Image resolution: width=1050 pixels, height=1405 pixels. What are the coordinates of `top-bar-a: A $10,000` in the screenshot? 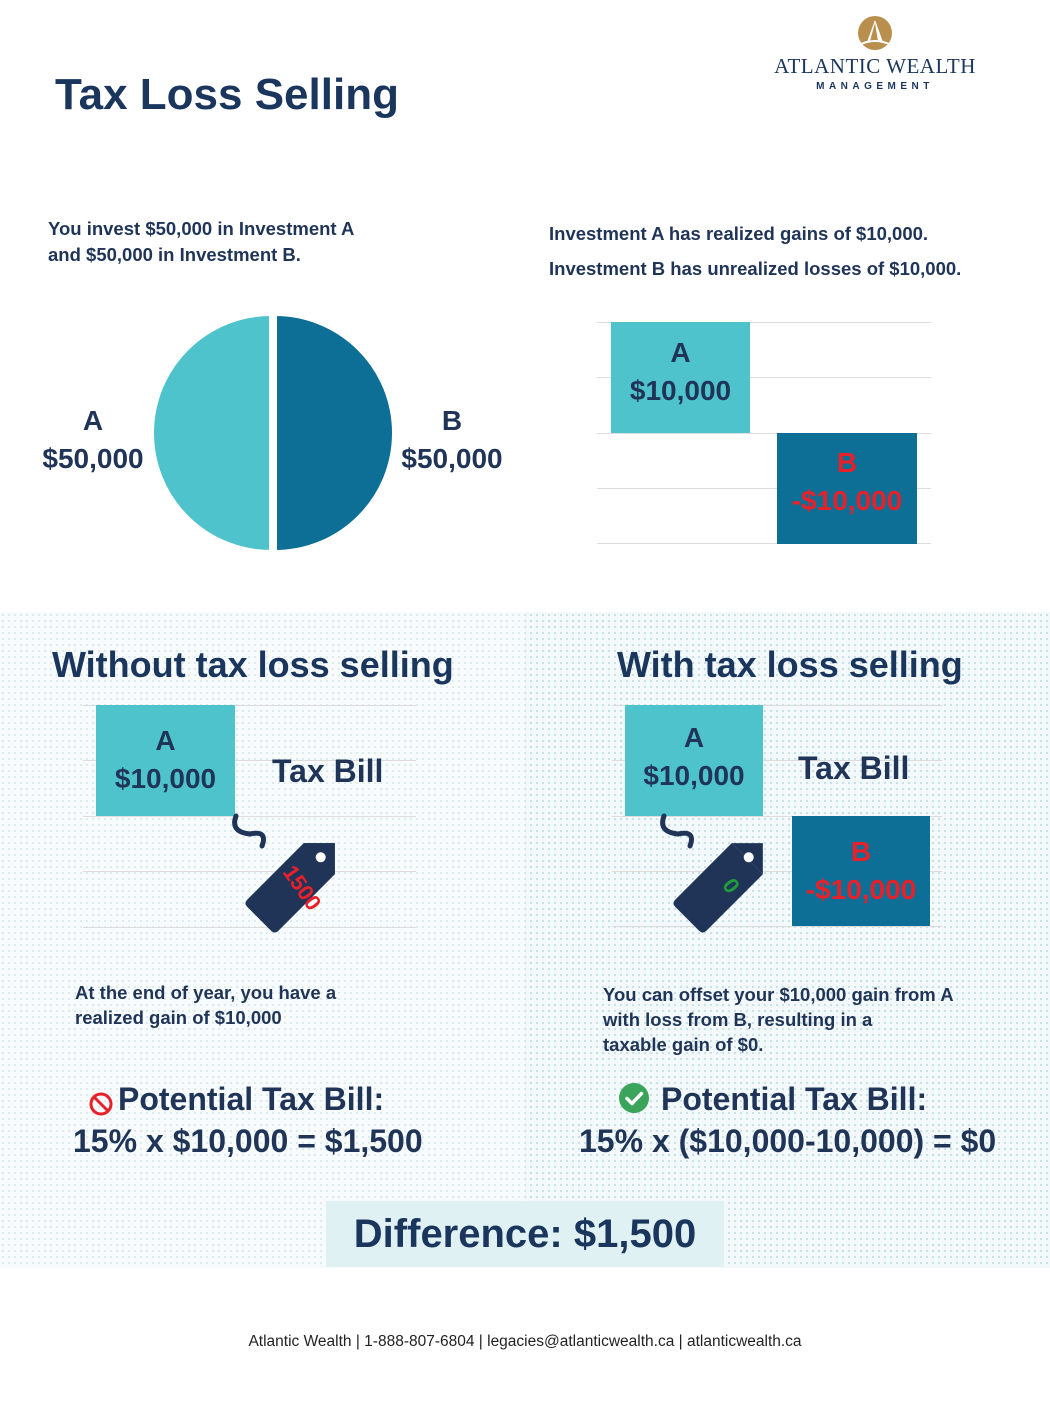 It's located at (680, 377).